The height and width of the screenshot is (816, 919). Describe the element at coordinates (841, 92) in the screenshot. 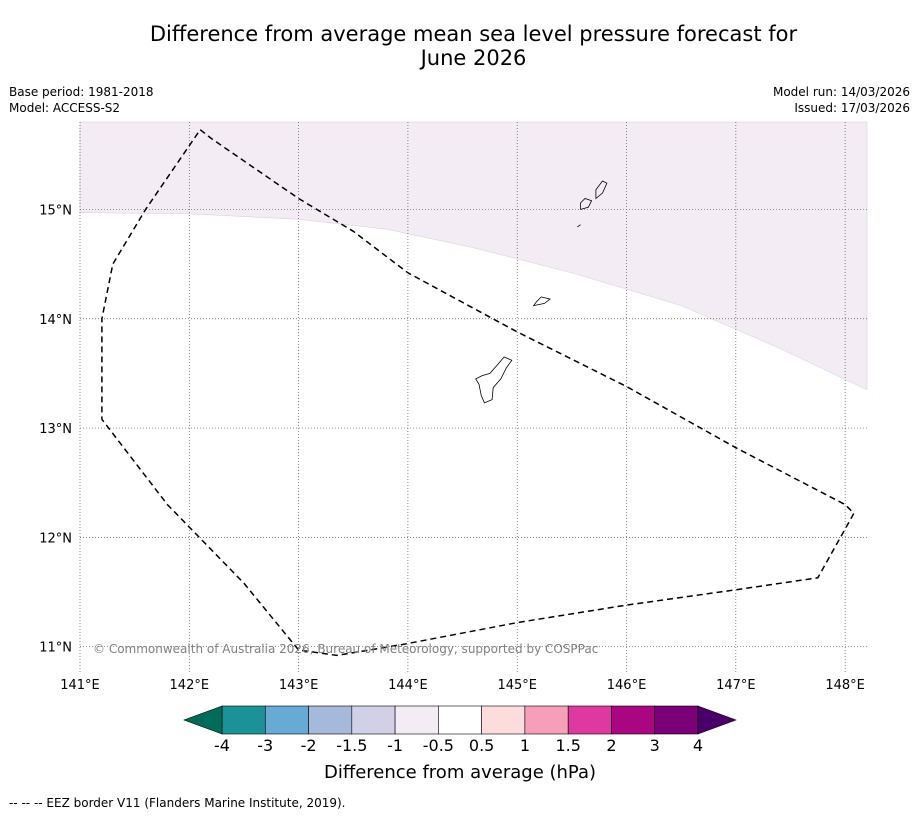

I see `model-run: Model run: 14/03/2026` at that location.